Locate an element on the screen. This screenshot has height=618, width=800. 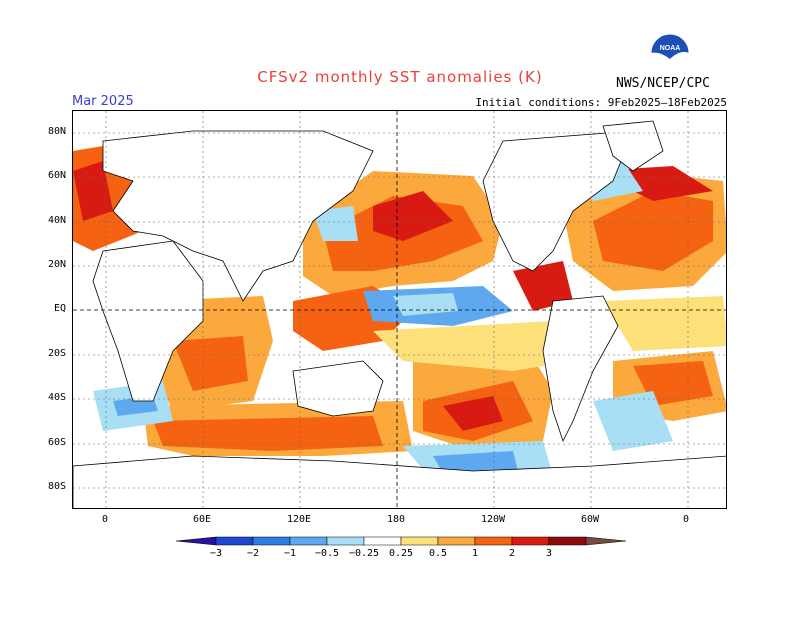
colorbar-label: 2 is located at coordinates (512, 553).